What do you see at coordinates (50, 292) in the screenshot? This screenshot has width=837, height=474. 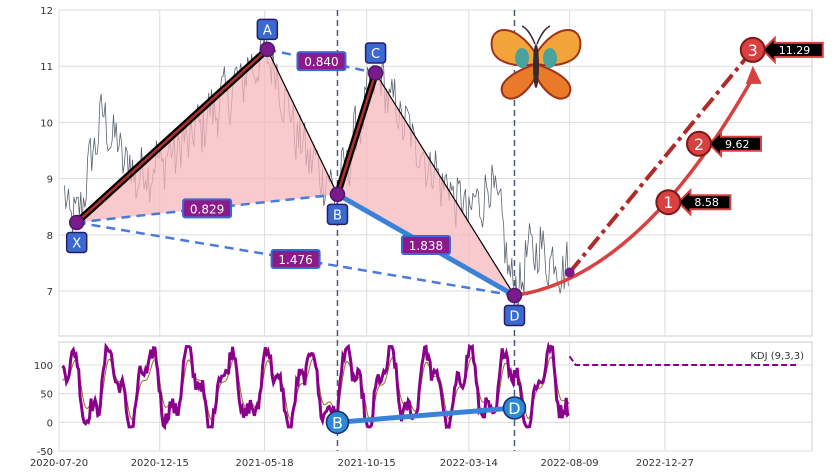 I see `price-ytick-label: 7` at bounding box center [50, 292].